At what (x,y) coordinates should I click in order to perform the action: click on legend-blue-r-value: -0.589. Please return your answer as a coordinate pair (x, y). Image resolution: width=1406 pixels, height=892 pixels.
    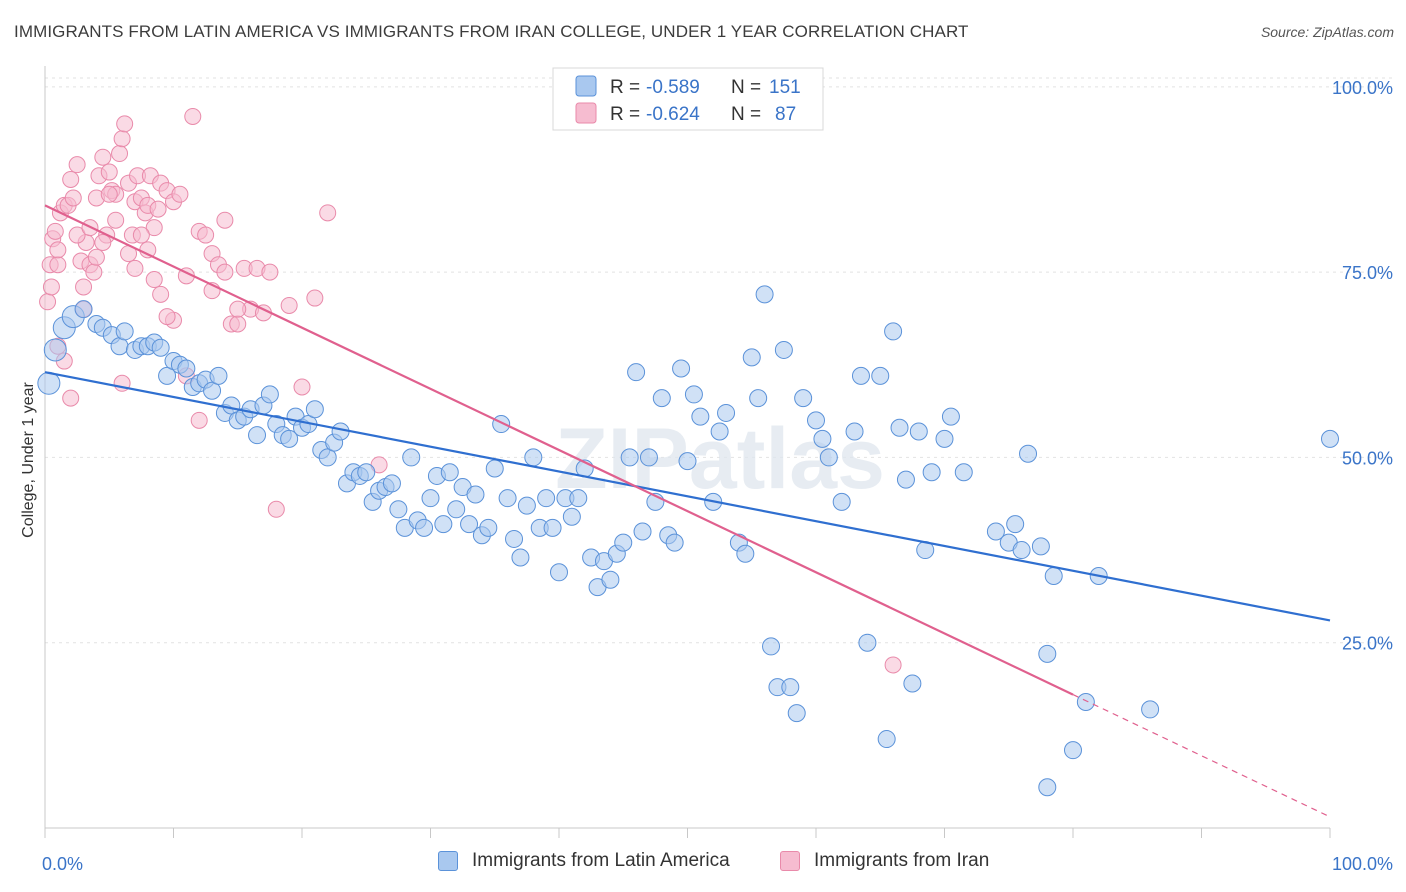
    Looking at the image, I should click on (673, 87).